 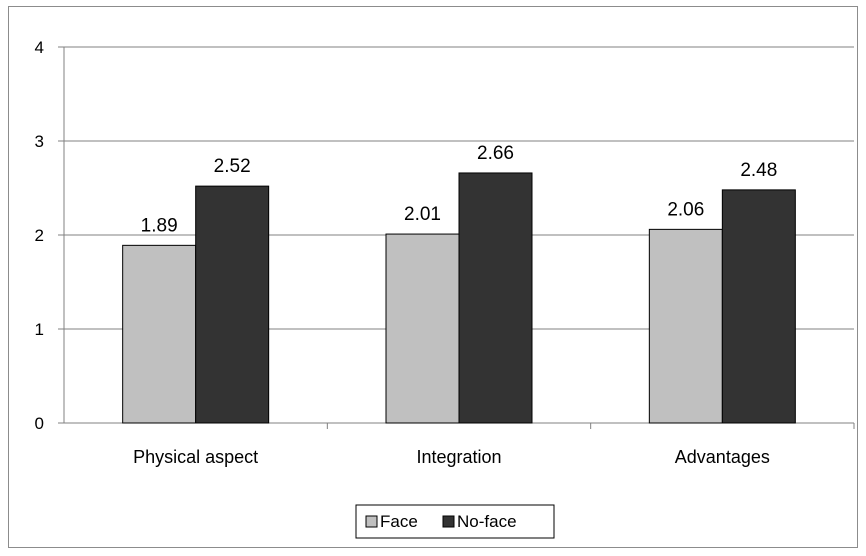 I want to click on category-label: Integration, so click(x=458, y=457).